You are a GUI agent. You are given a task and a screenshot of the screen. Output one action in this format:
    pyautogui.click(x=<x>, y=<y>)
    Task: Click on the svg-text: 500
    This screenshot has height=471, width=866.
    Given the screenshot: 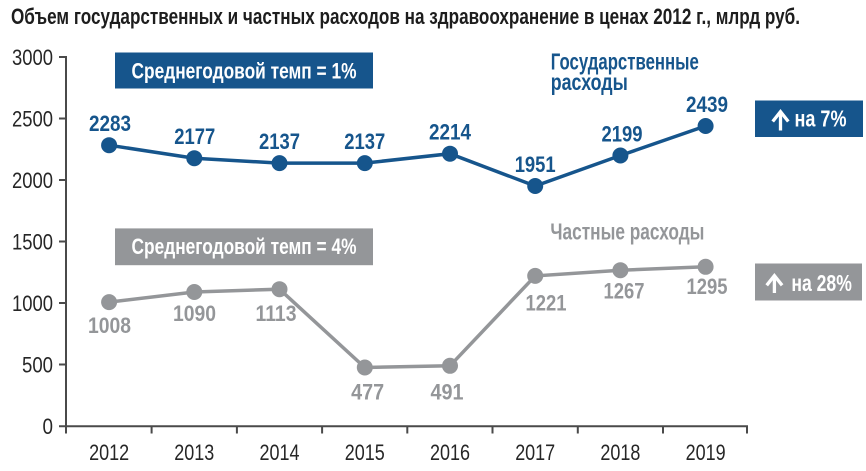 What is the action you would take?
    pyautogui.click(x=37, y=365)
    